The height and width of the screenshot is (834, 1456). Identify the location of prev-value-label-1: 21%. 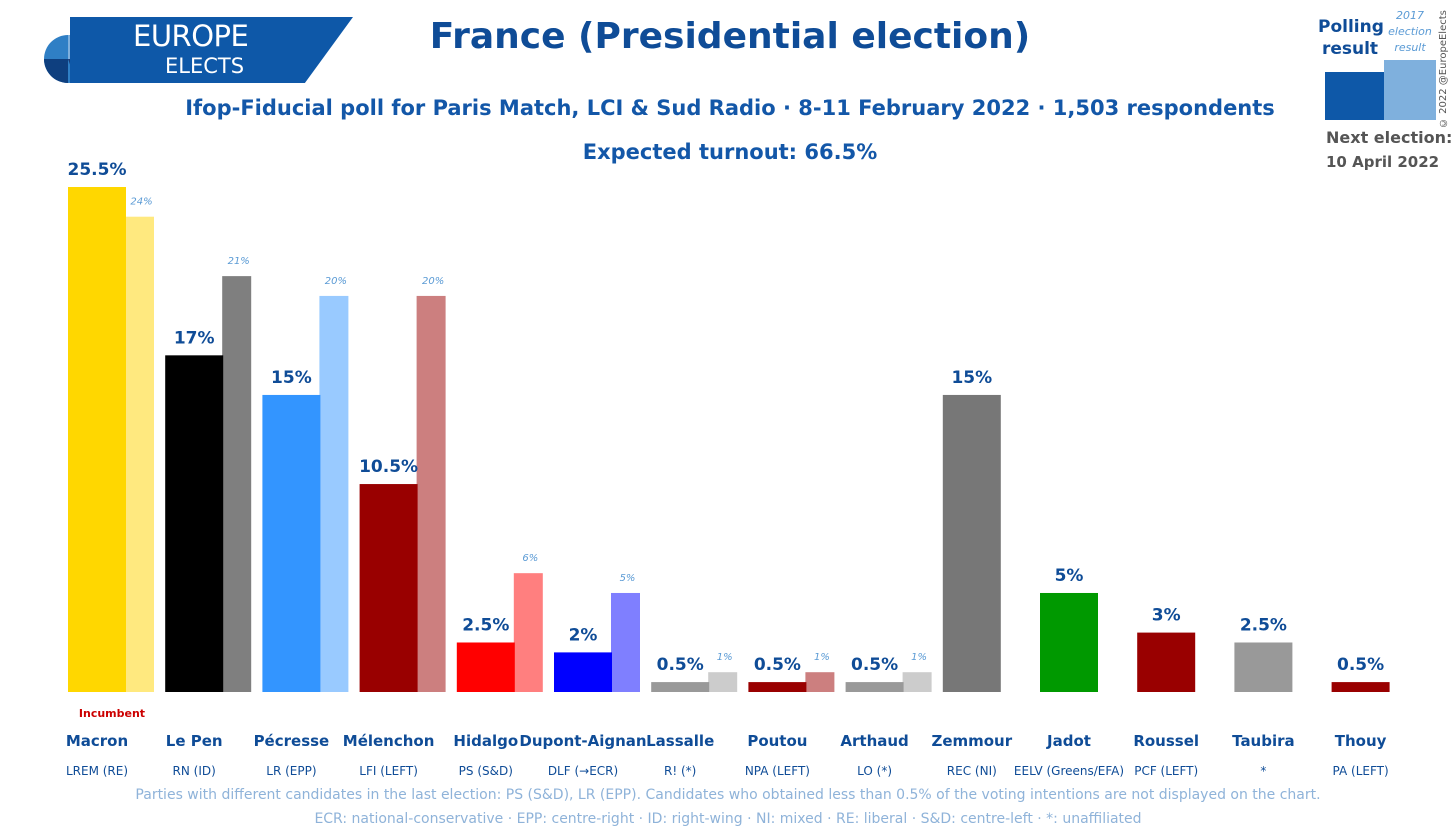
(239, 261).